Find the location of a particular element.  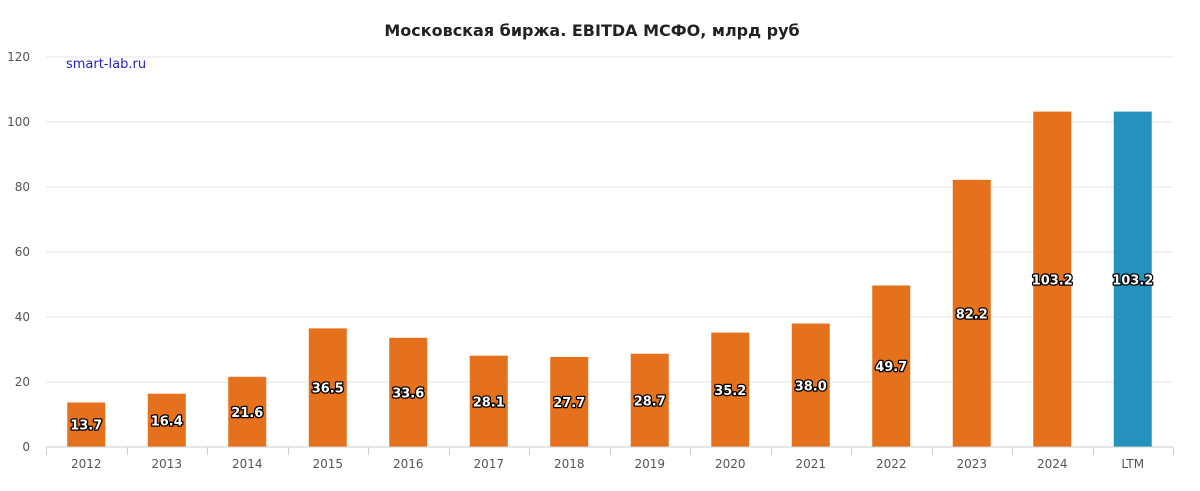

data-label: 27.7 is located at coordinates (569, 403).